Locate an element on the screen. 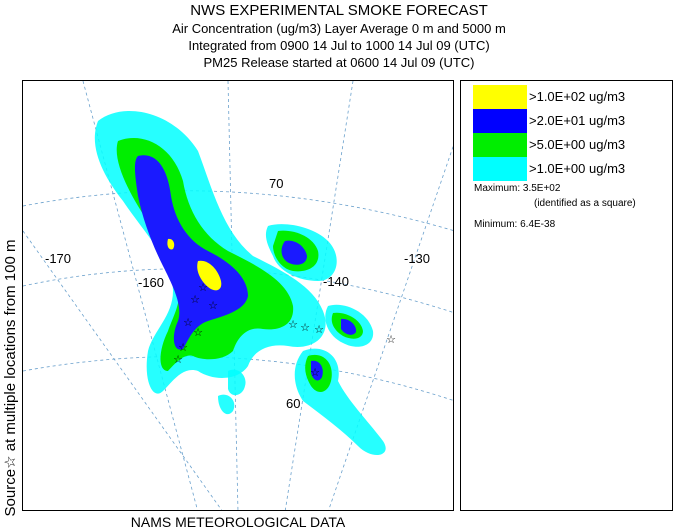 This screenshot has height=532, width=678. map-title: NWS EXPERIMENTAL SMOKE FORECAST is located at coordinates (339, 10).